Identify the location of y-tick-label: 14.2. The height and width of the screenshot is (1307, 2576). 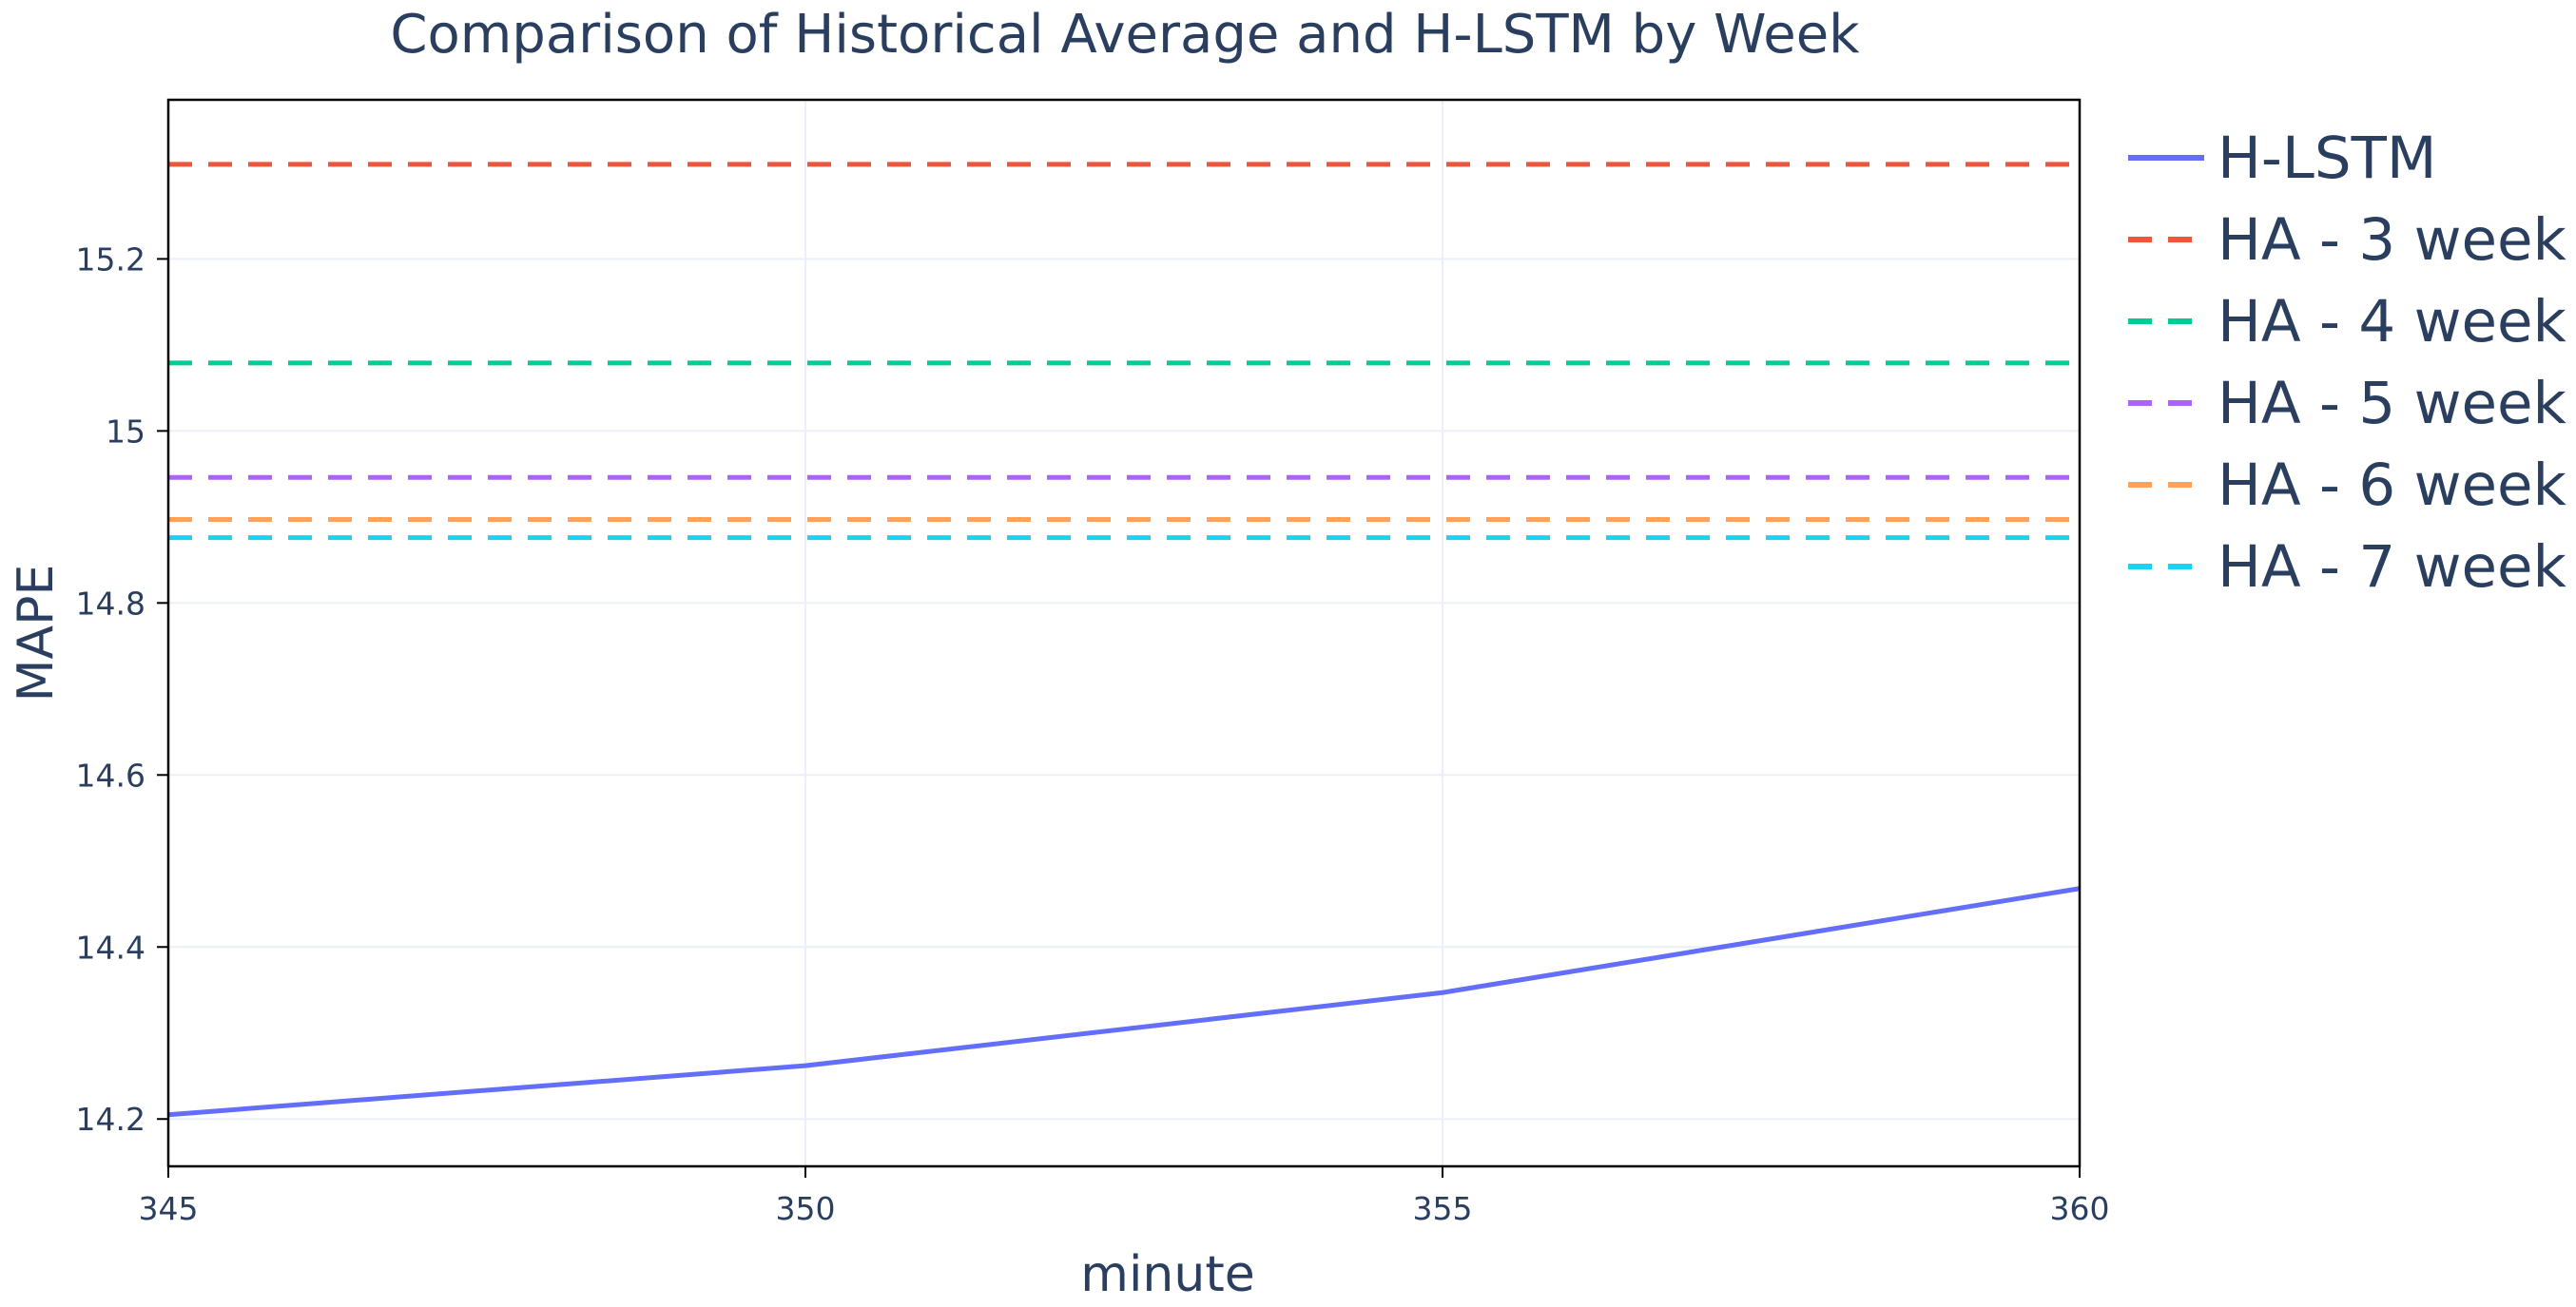
(110, 1119).